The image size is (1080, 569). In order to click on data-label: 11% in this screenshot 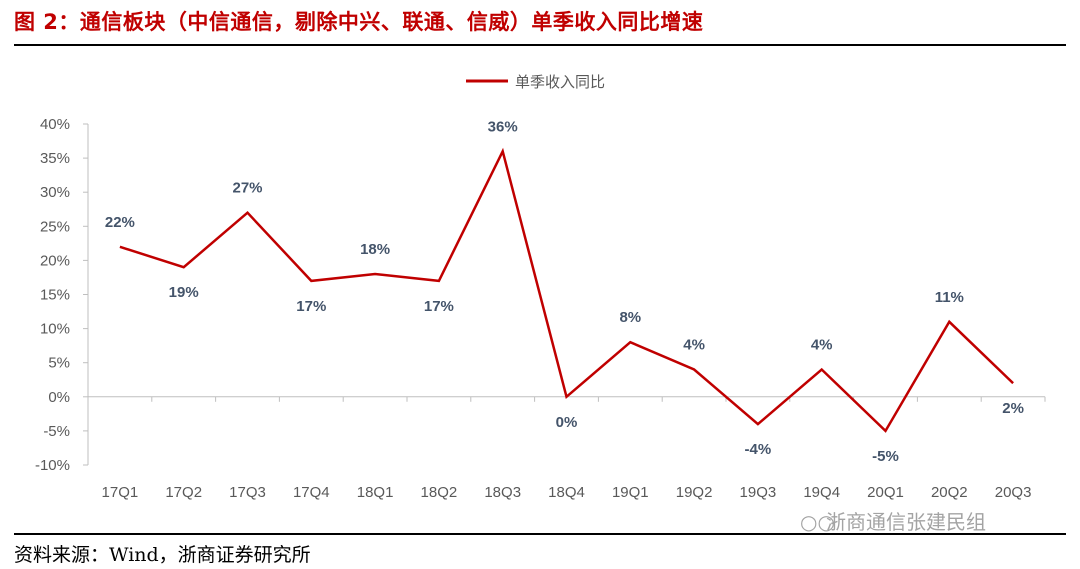, I will do `click(949, 297)`.